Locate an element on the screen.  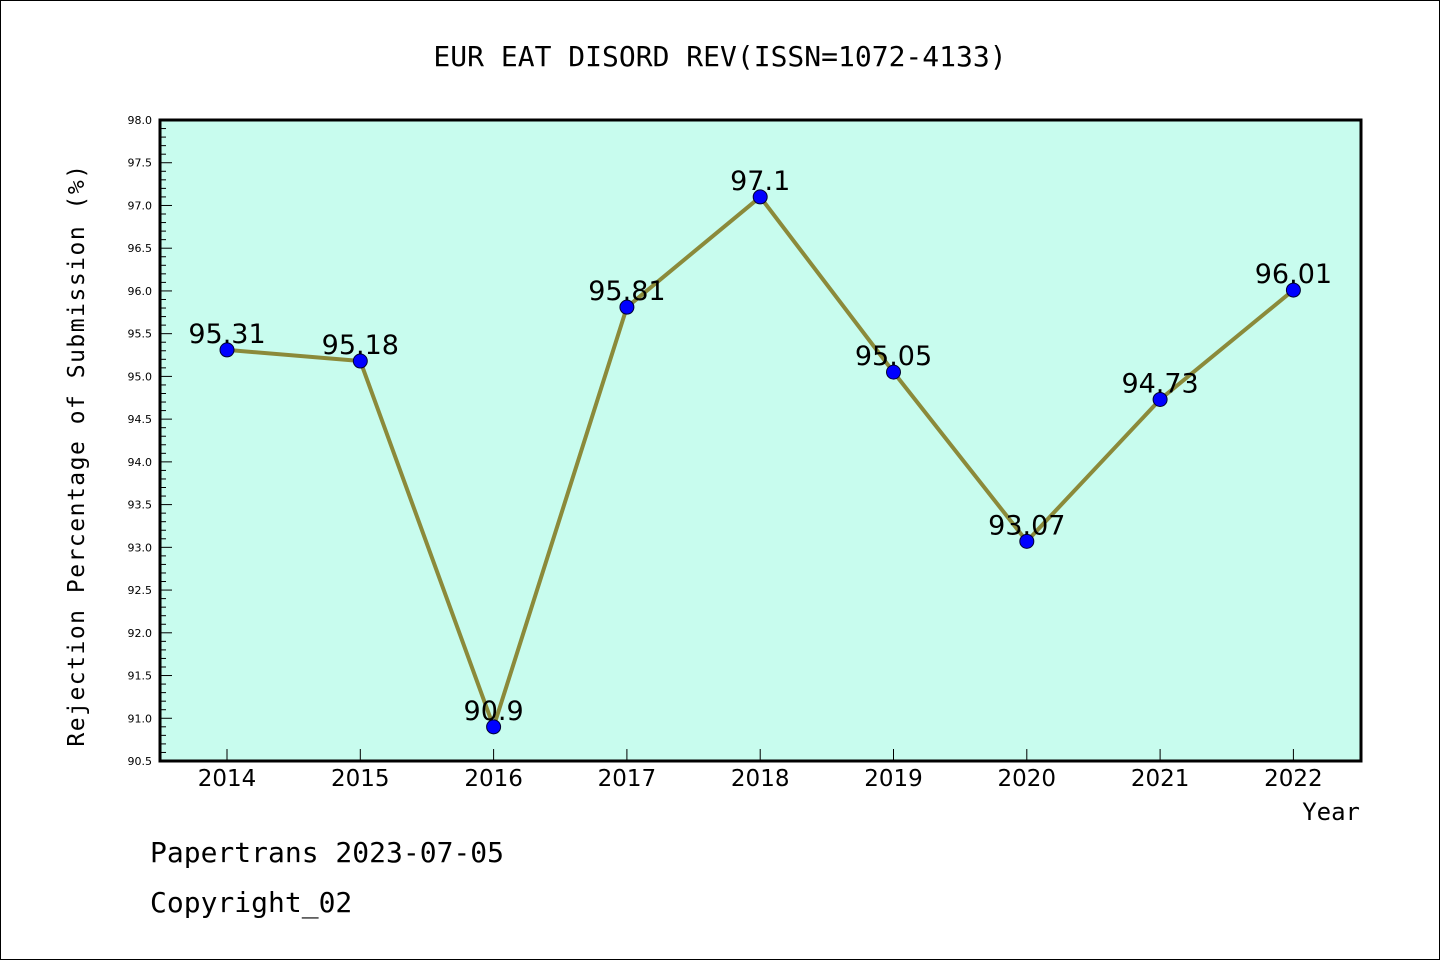
y-tick-label: 93.5 is located at coordinates (140, 505).